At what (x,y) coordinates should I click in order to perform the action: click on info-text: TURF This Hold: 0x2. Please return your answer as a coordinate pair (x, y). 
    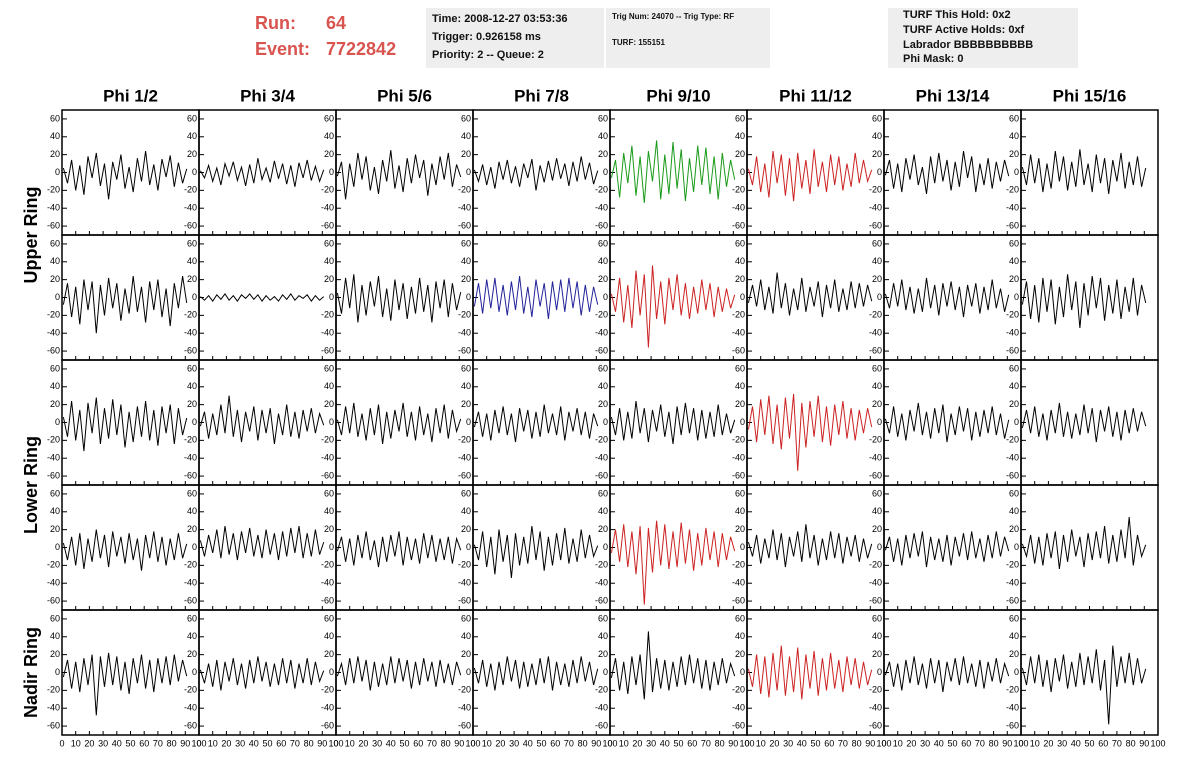
    Looking at the image, I should click on (957, 15).